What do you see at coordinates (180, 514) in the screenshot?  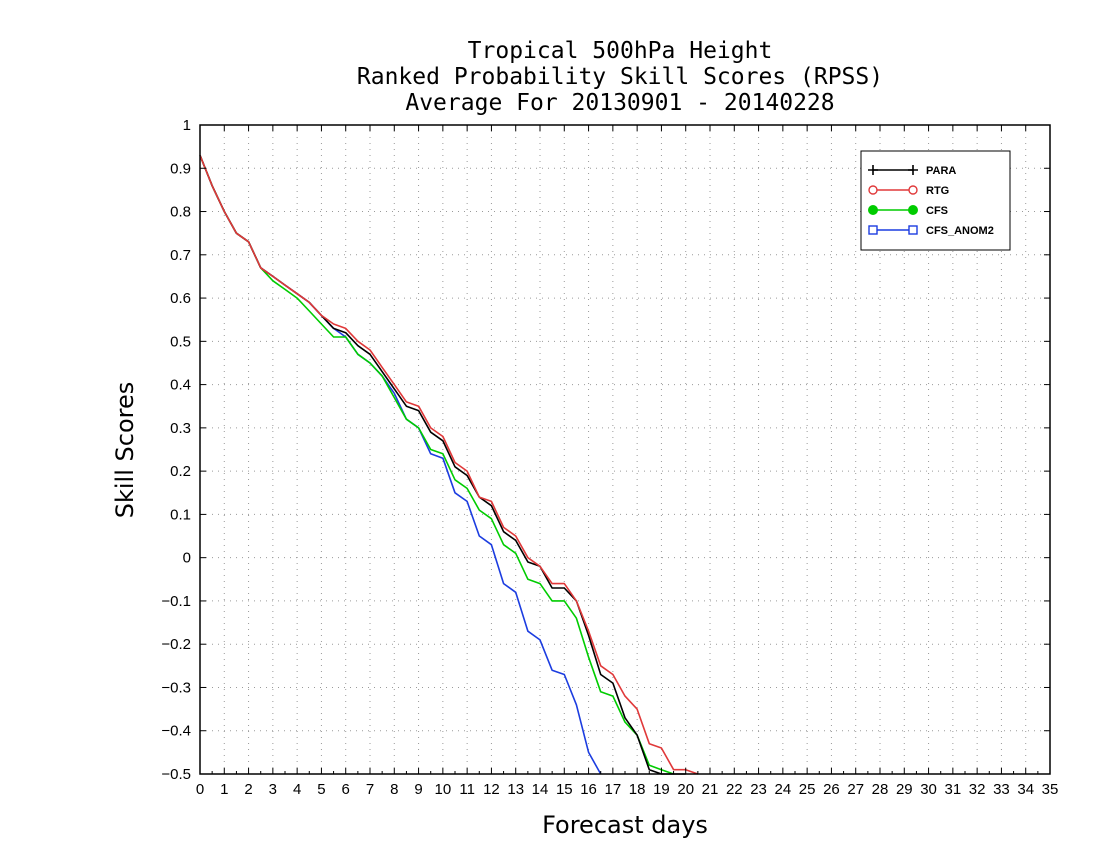 I see `y-tick-label: 0.1` at bounding box center [180, 514].